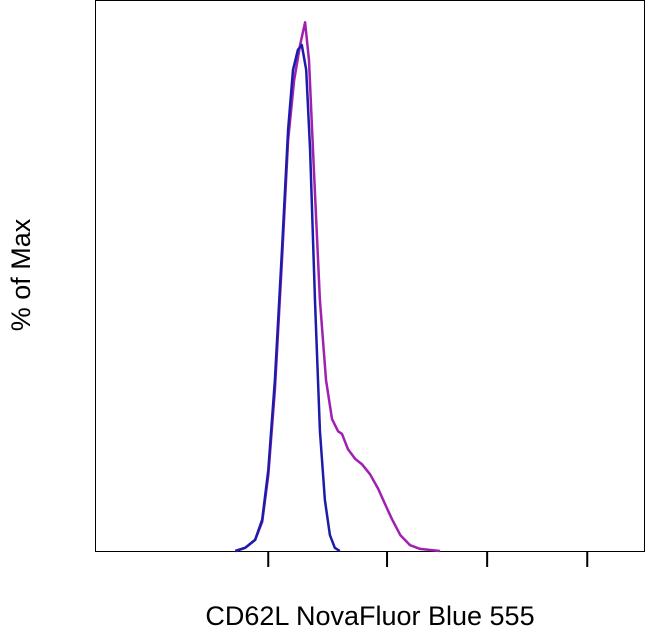 The width and height of the screenshot is (650, 634). I want to click on histogram-line, so click(287, 298).